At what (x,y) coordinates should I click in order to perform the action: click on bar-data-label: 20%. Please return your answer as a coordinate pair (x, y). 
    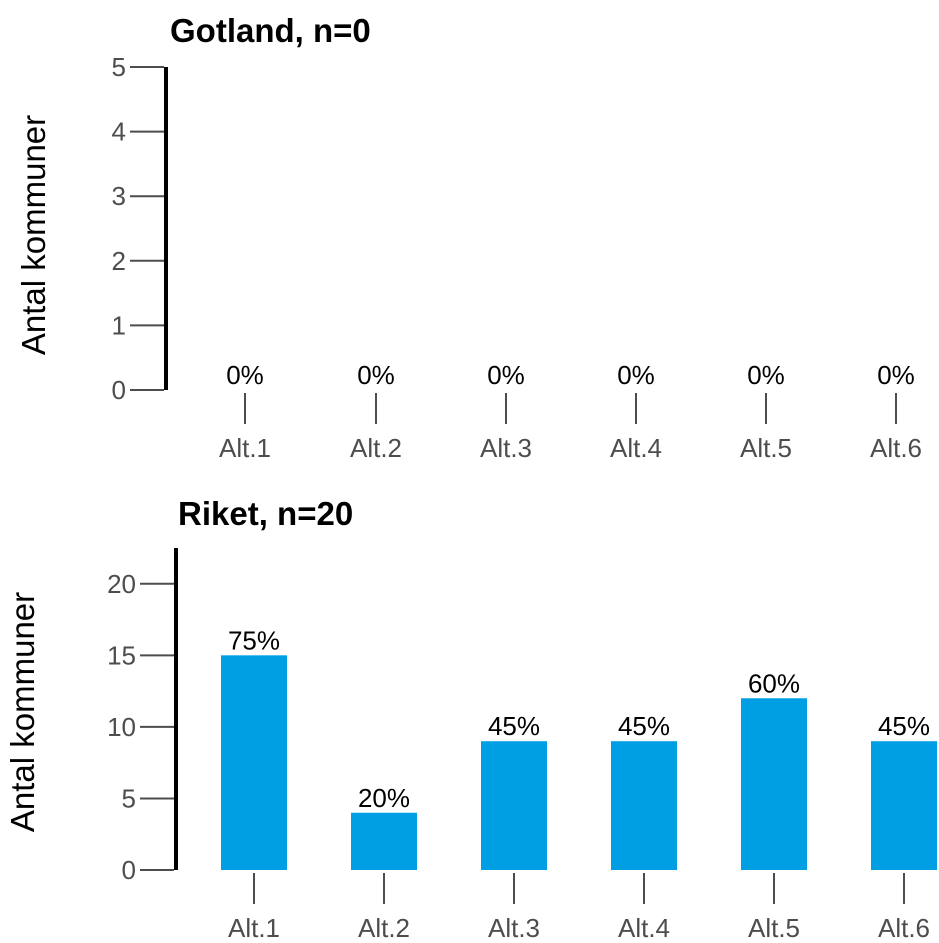
    Looking at the image, I should click on (384, 798).